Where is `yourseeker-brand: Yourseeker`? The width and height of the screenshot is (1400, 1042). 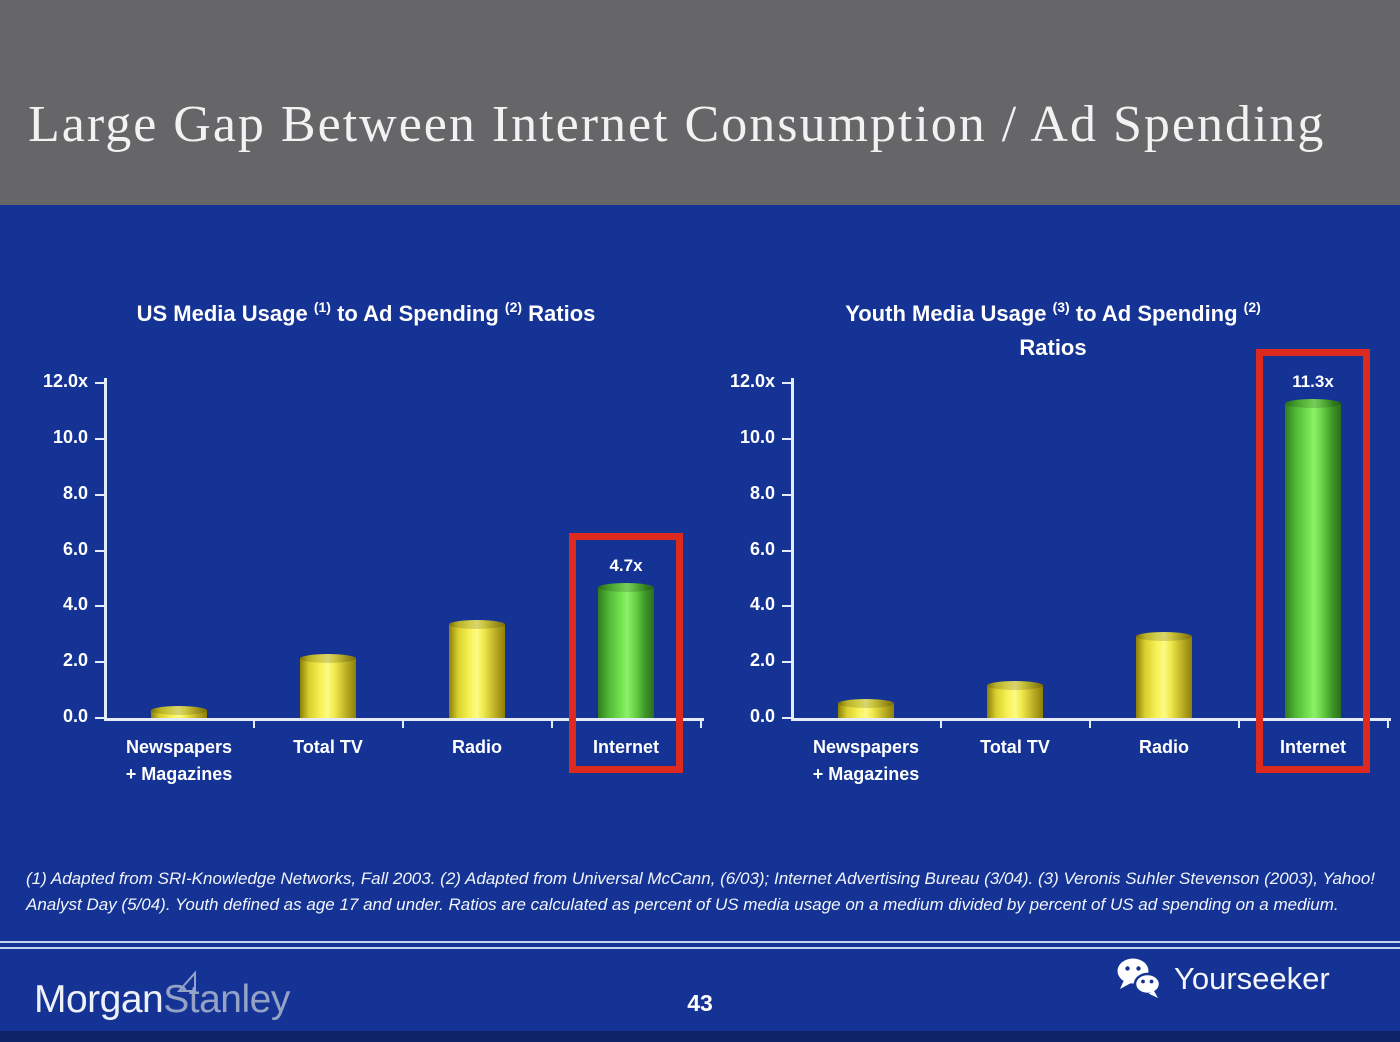 yourseeker-brand: Yourseeker is located at coordinates (1223, 979).